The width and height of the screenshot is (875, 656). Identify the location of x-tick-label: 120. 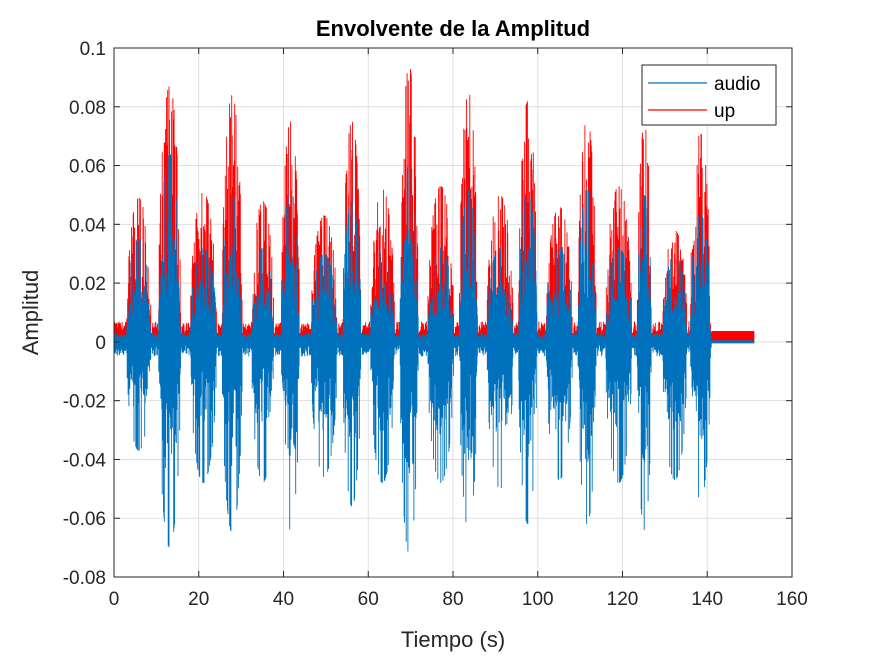
(623, 599).